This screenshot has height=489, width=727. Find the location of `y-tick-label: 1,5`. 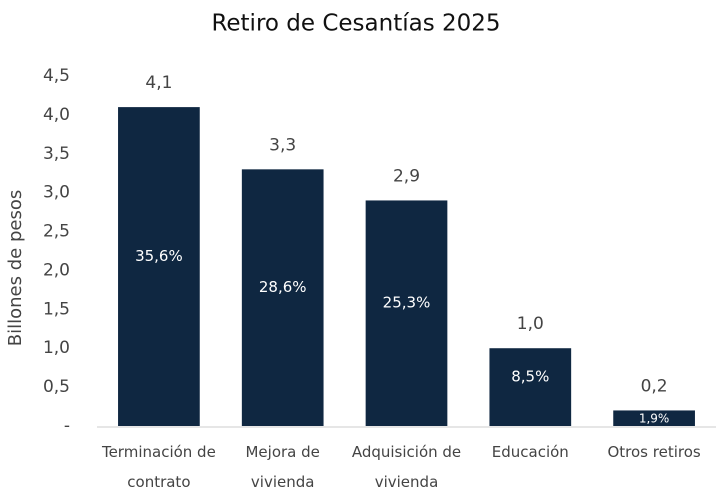

y-tick-label: 1,5 is located at coordinates (56, 309).